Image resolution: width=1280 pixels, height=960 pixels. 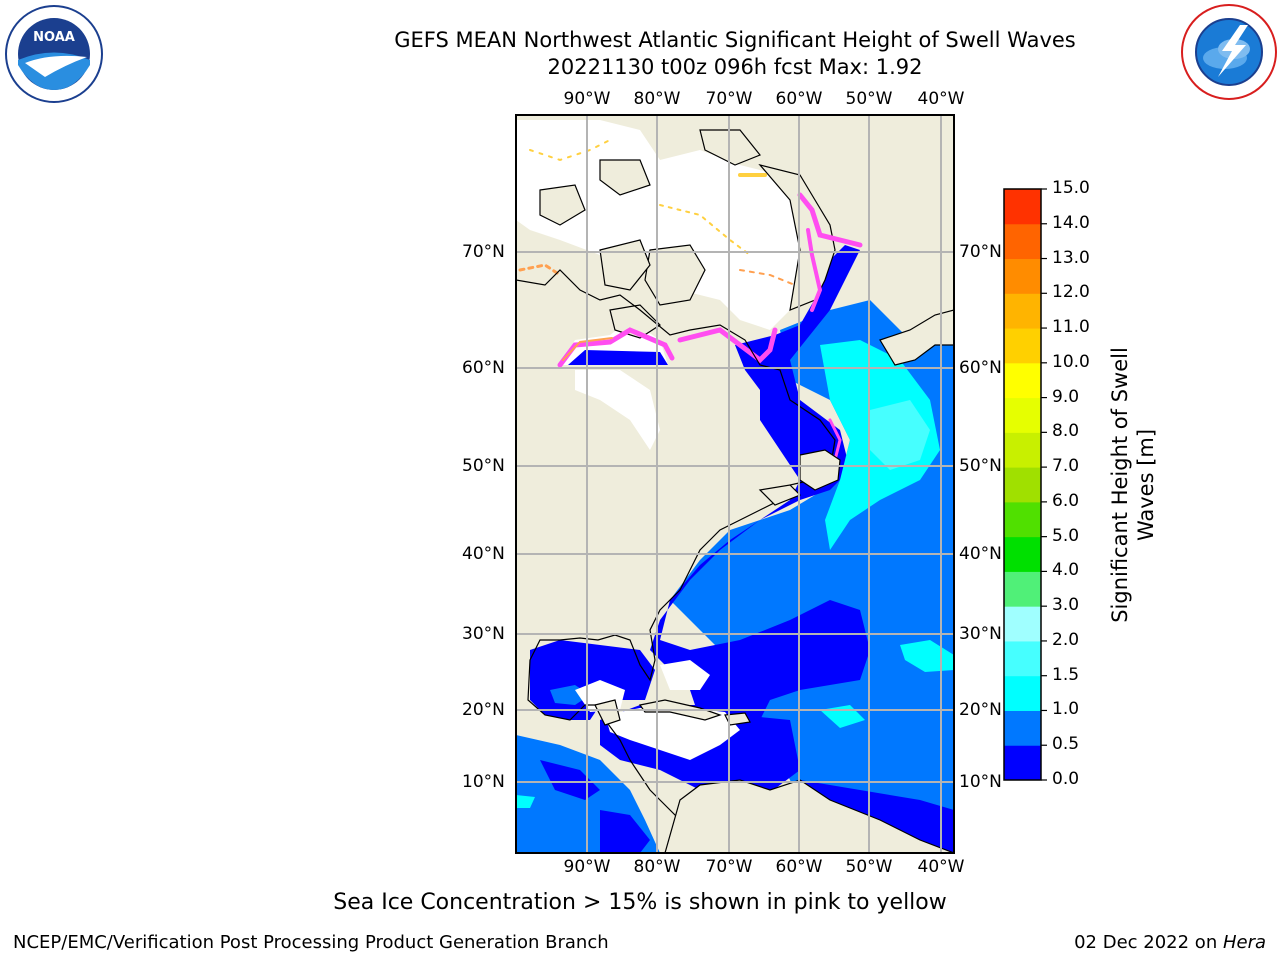 What do you see at coordinates (587, 99) in the screenshot?
I see `lon-label-top-90w: 90°W` at bounding box center [587, 99].